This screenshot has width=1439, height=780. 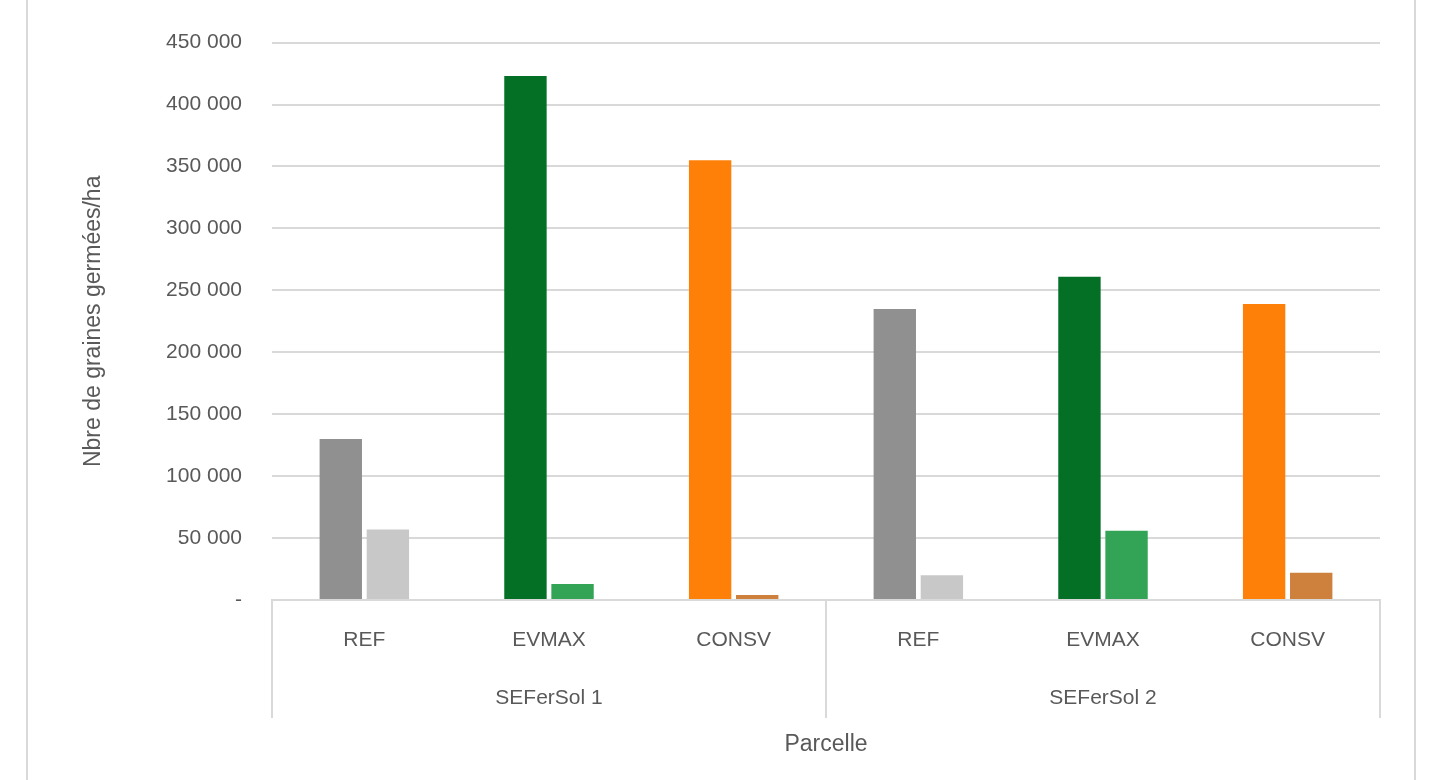 I want to click on y-tick-label: 100 000, so click(x=204, y=474).